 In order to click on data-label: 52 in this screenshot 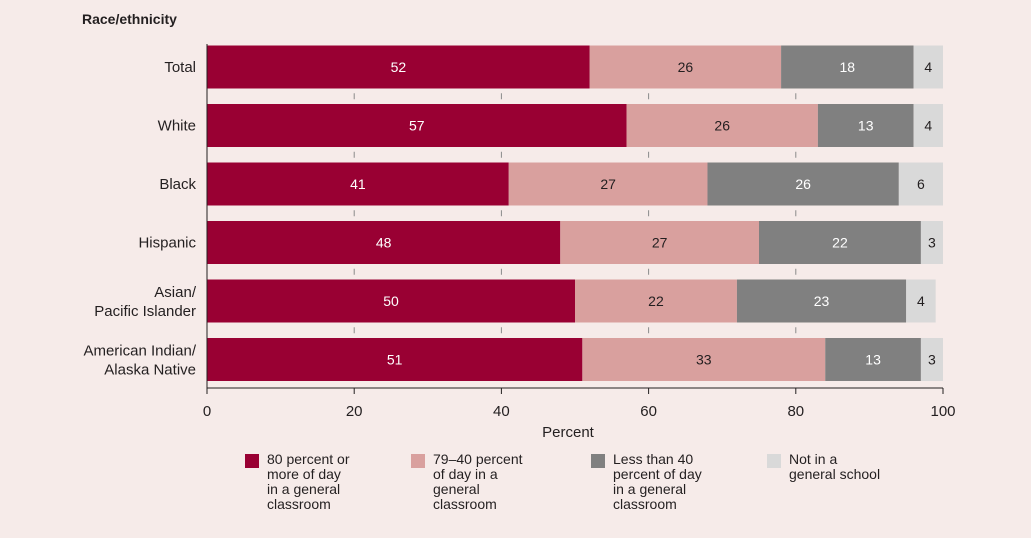, I will do `click(399, 67)`.